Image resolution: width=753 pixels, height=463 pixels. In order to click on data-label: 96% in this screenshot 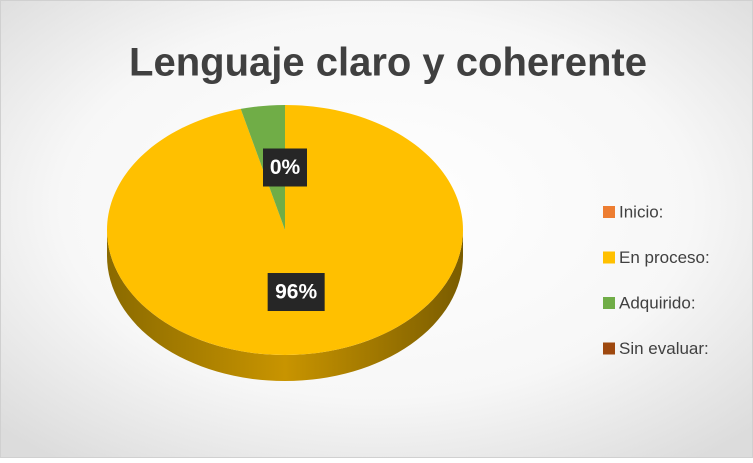, I will do `click(296, 292)`.